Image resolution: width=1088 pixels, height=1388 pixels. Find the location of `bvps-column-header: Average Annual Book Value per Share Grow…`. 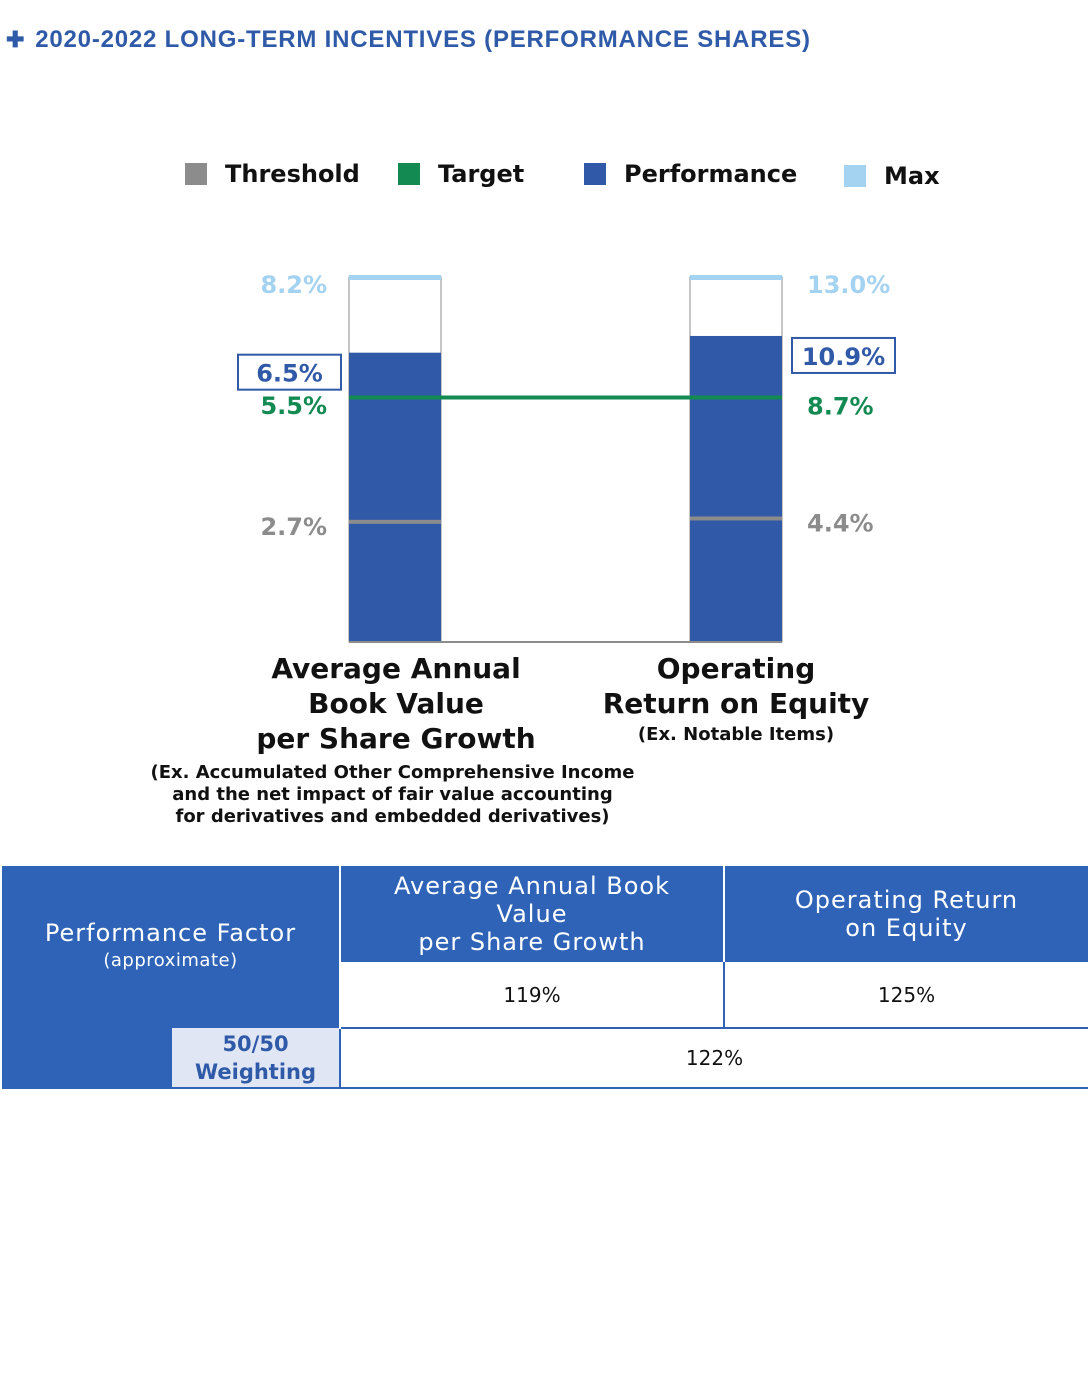

bvps-column-header: Average Annual Book Value per Share Grow… is located at coordinates (532, 914).